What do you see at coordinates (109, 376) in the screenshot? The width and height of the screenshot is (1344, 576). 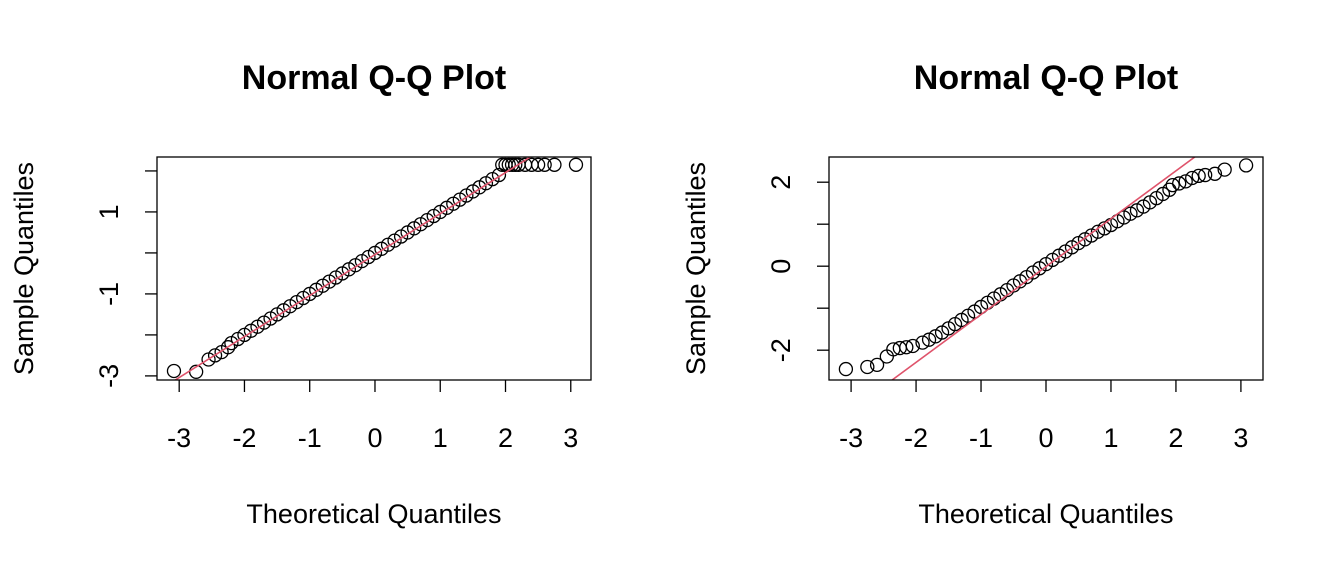 I see `y-tick-label: -3` at bounding box center [109, 376].